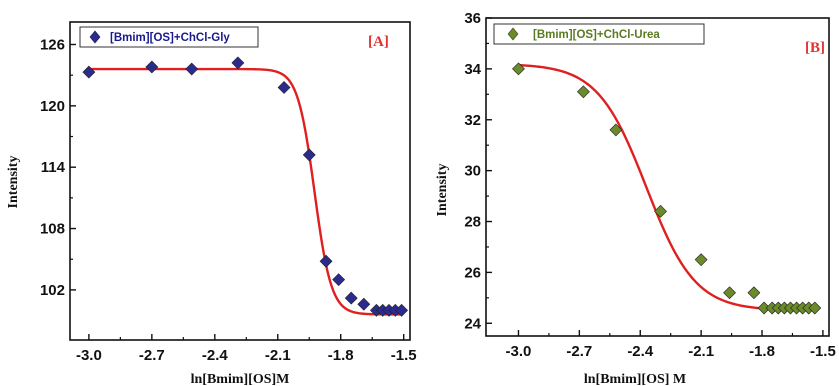  What do you see at coordinates (472, 18) in the screenshot?
I see `y-tick-label: 36` at bounding box center [472, 18].